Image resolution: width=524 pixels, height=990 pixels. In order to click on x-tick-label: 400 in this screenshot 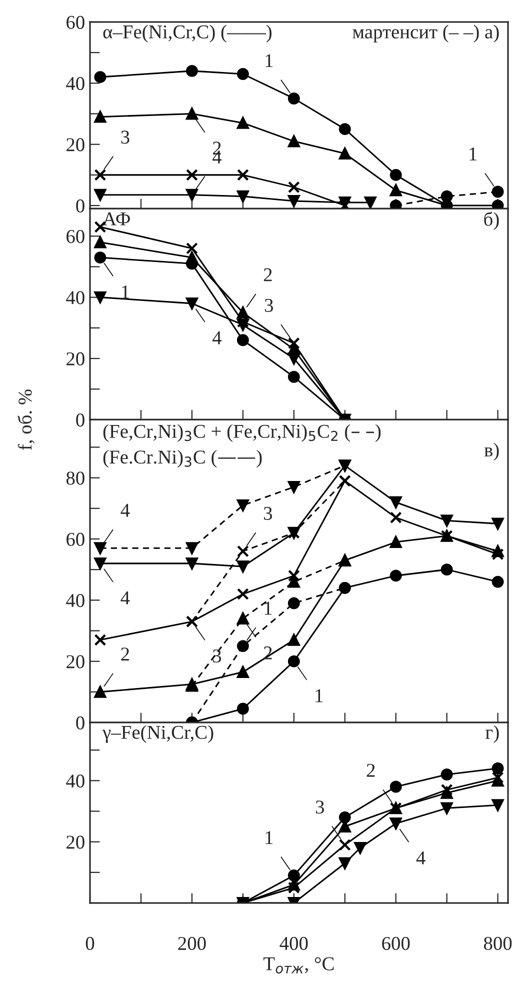, I will do `click(294, 943)`.